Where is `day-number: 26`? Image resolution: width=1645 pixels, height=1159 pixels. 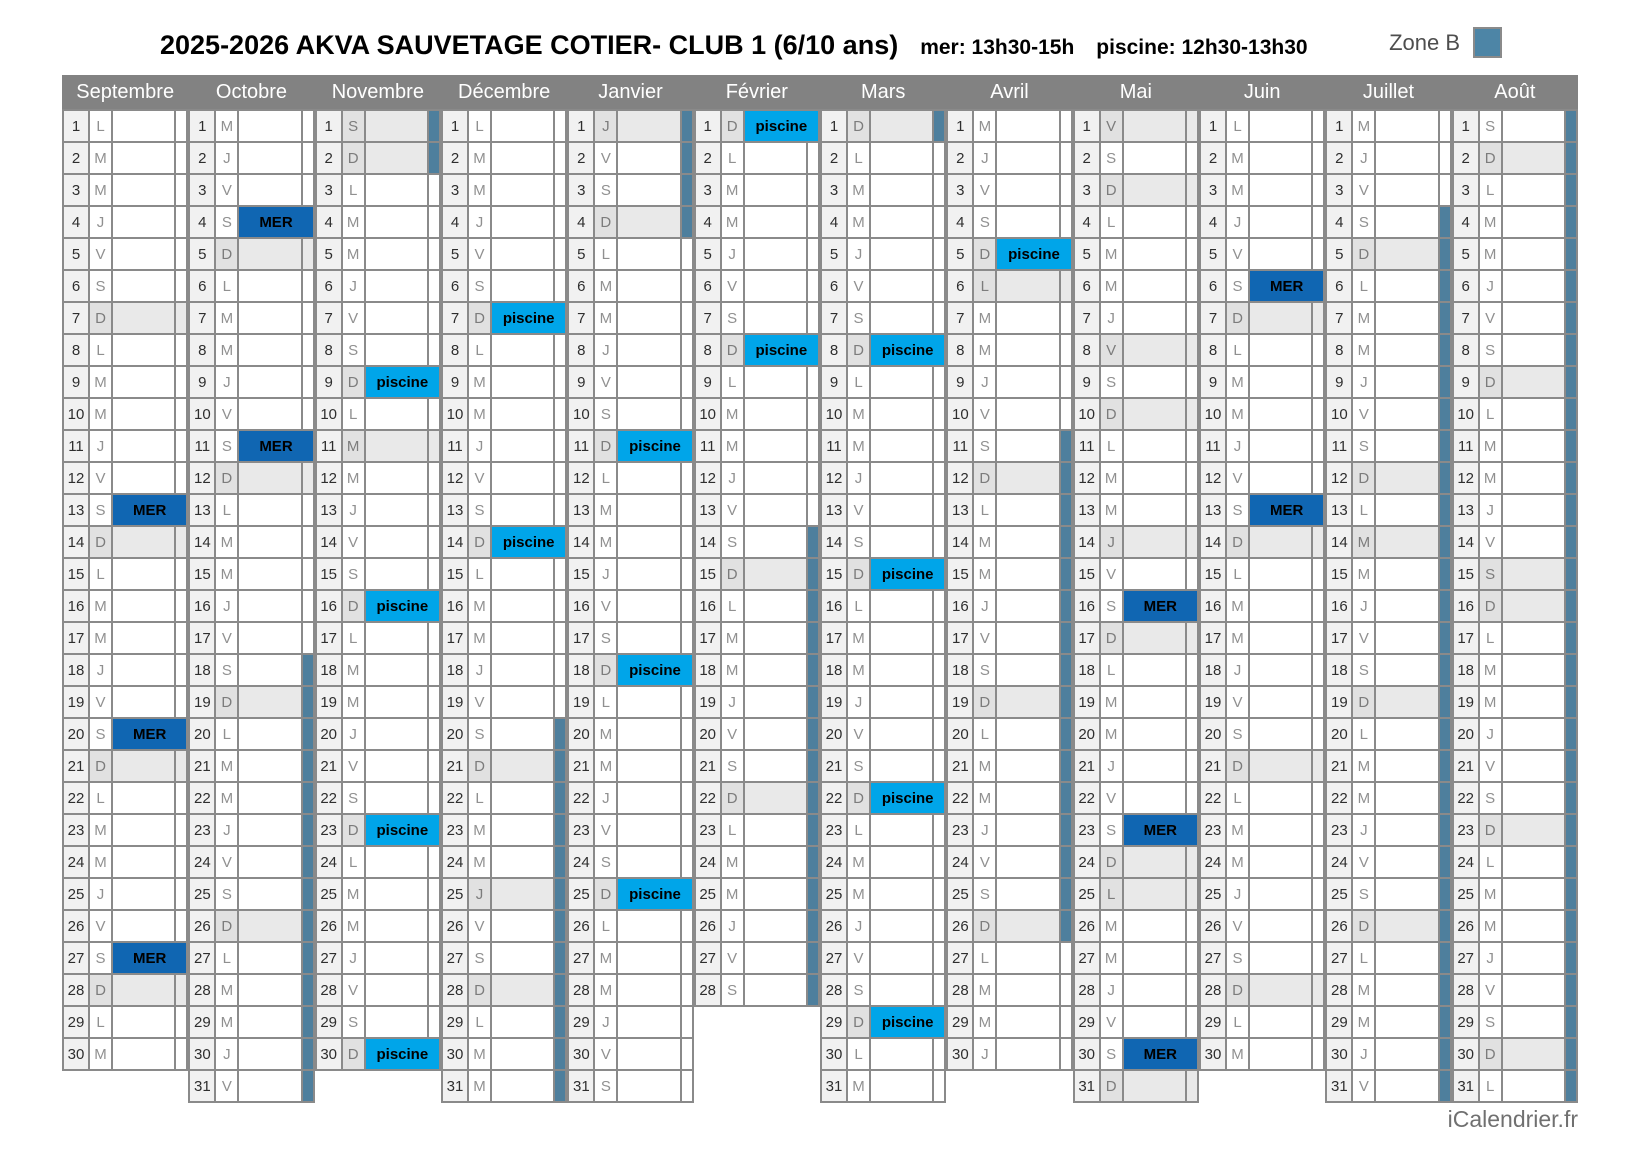 day-number: 26 is located at coordinates (1213, 926).